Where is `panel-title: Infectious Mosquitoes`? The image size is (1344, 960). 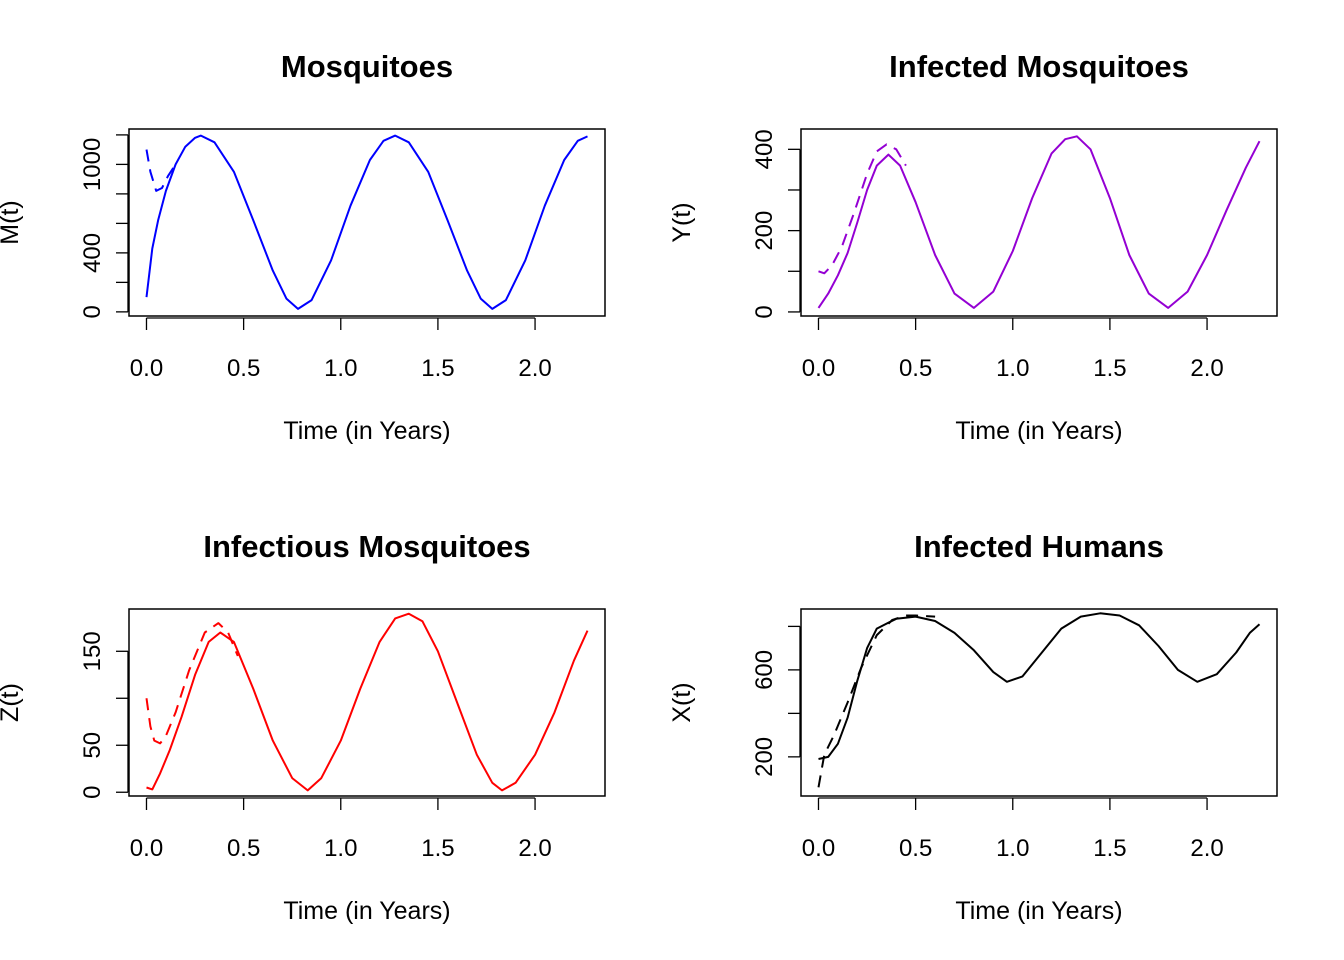
panel-title: Infectious Mosquitoes is located at coordinates (366, 546).